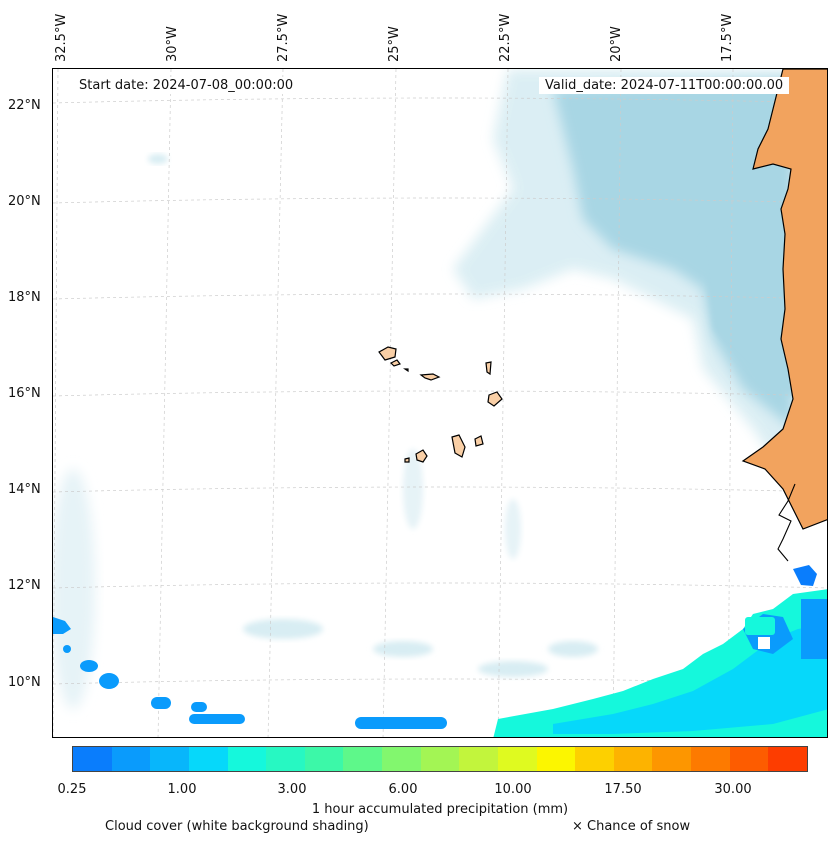  I want to click on island-sao-vicente, so click(395, 363).